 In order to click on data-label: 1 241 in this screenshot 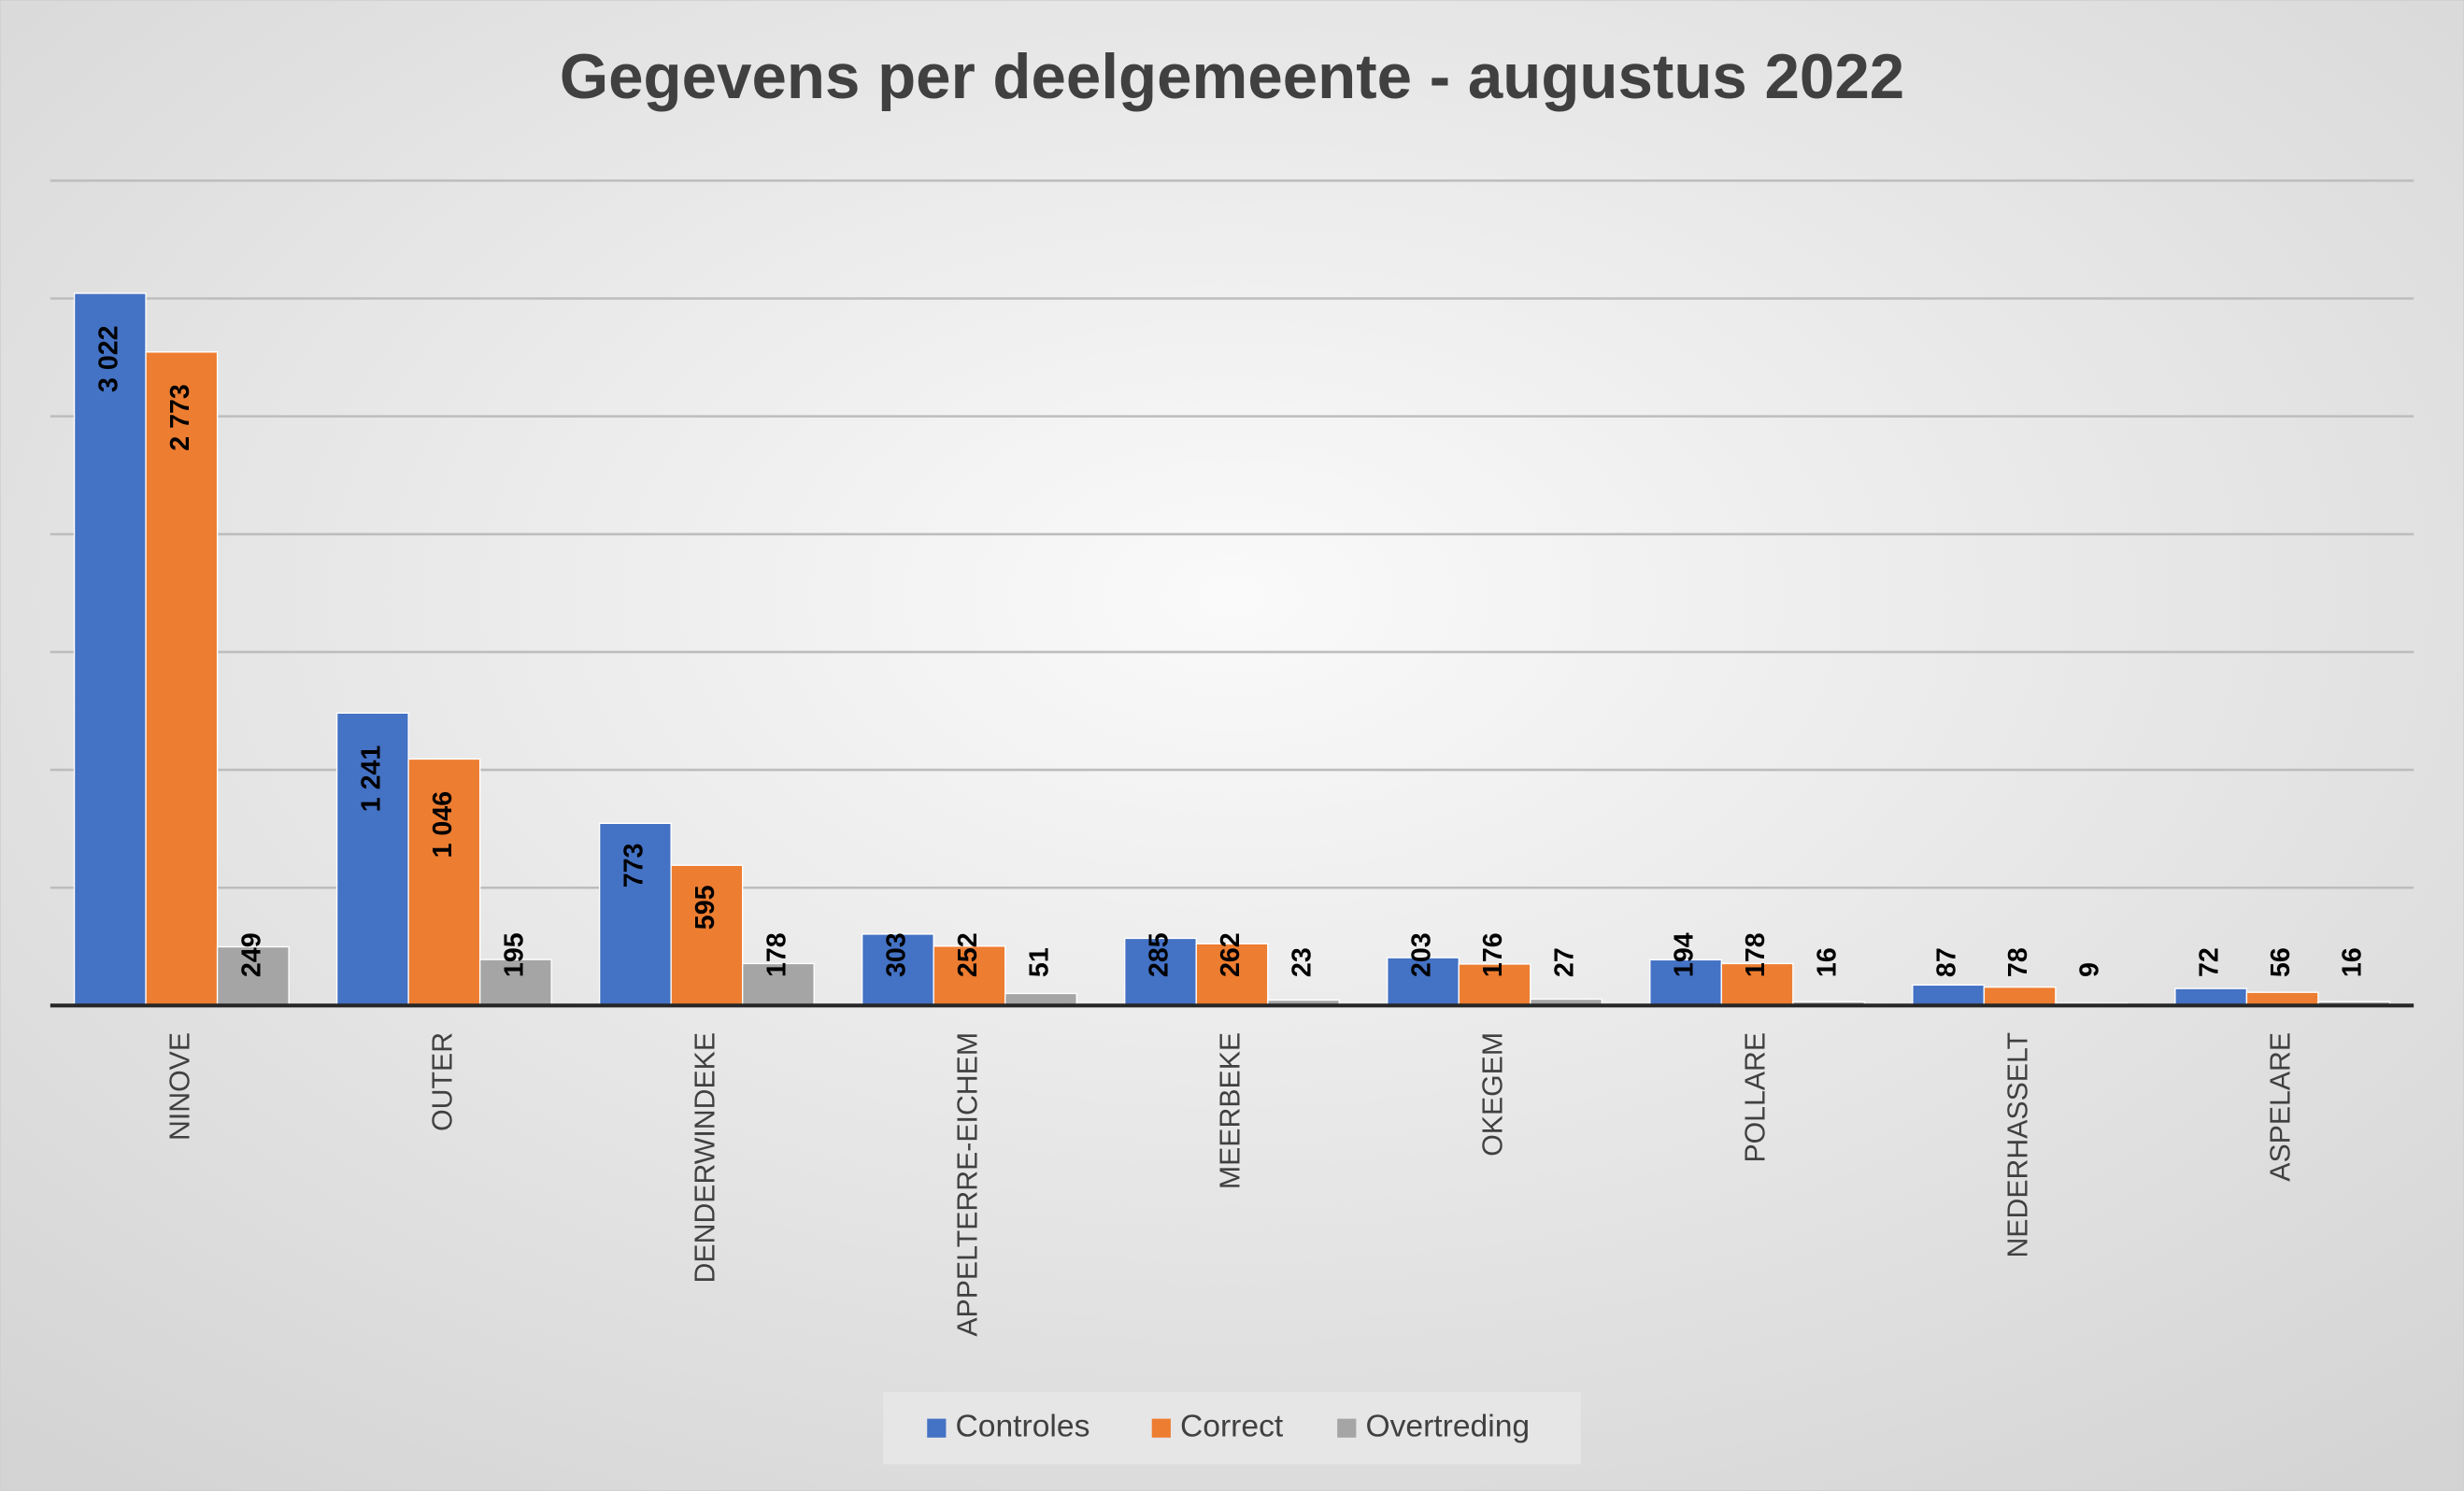, I will do `click(371, 779)`.